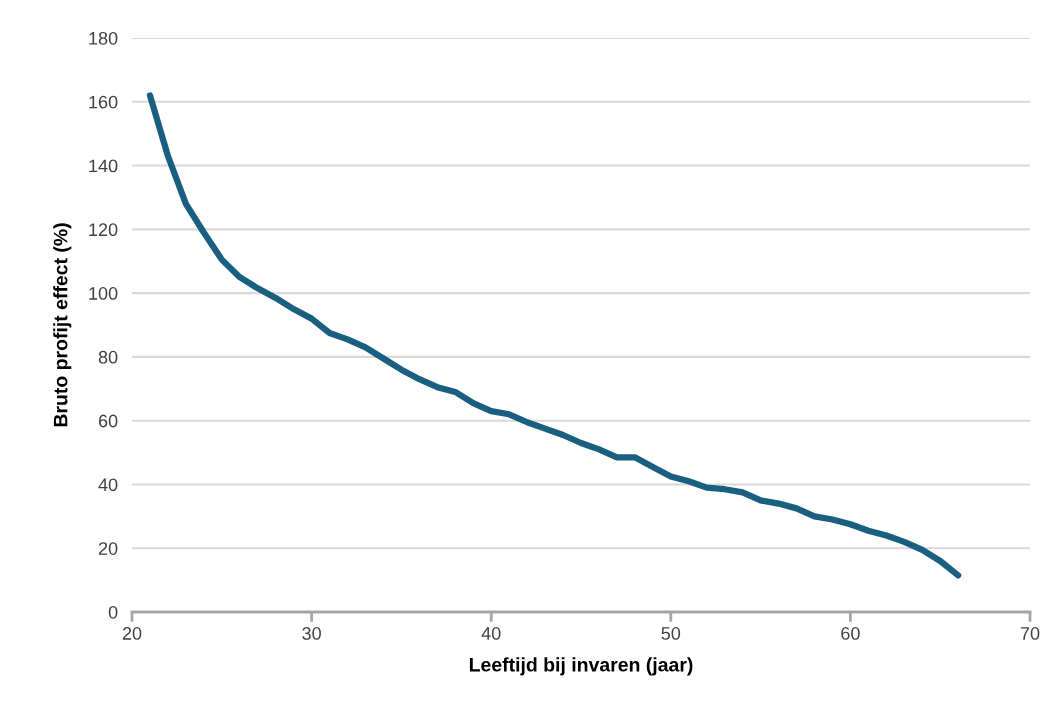 This screenshot has width=1056, height=717. Describe the element at coordinates (671, 633) in the screenshot. I see `x-tick-label: 50` at that location.